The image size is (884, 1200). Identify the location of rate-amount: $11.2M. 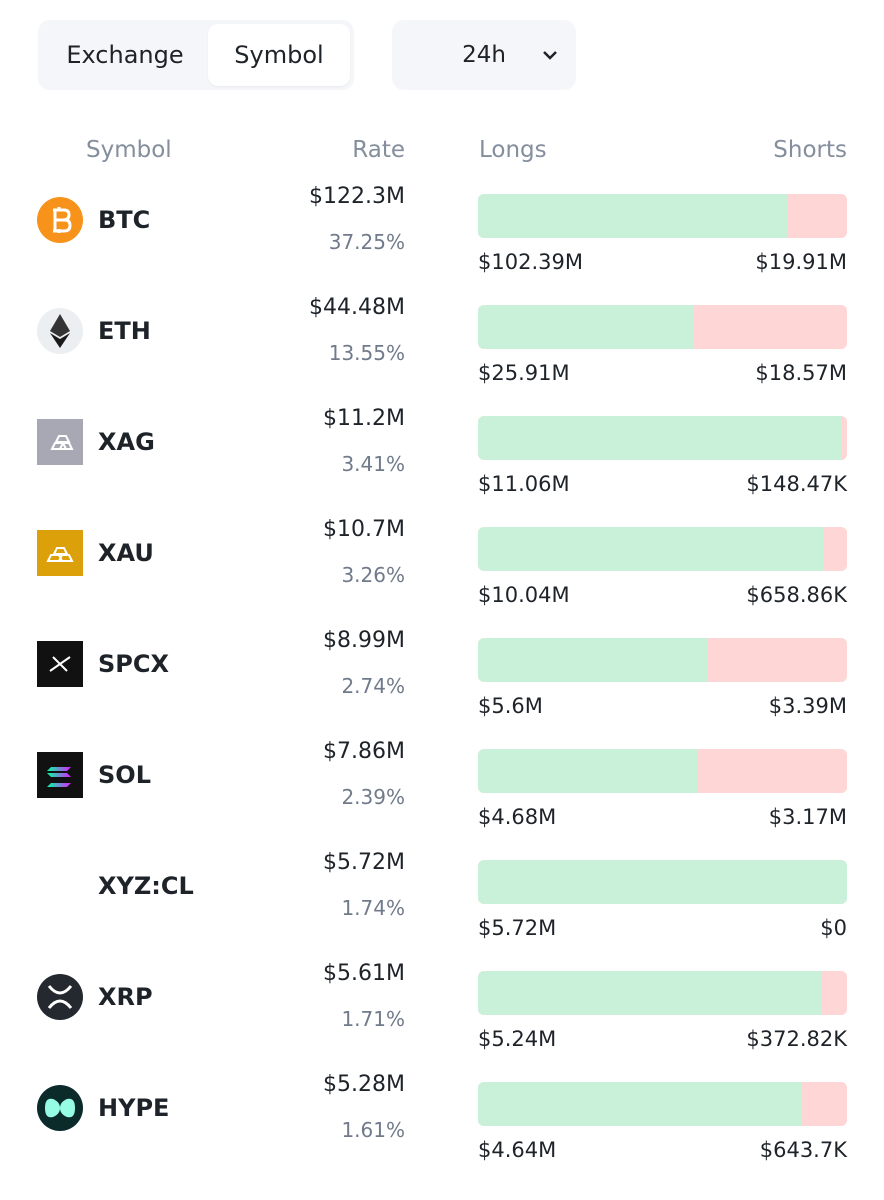
(364, 418).